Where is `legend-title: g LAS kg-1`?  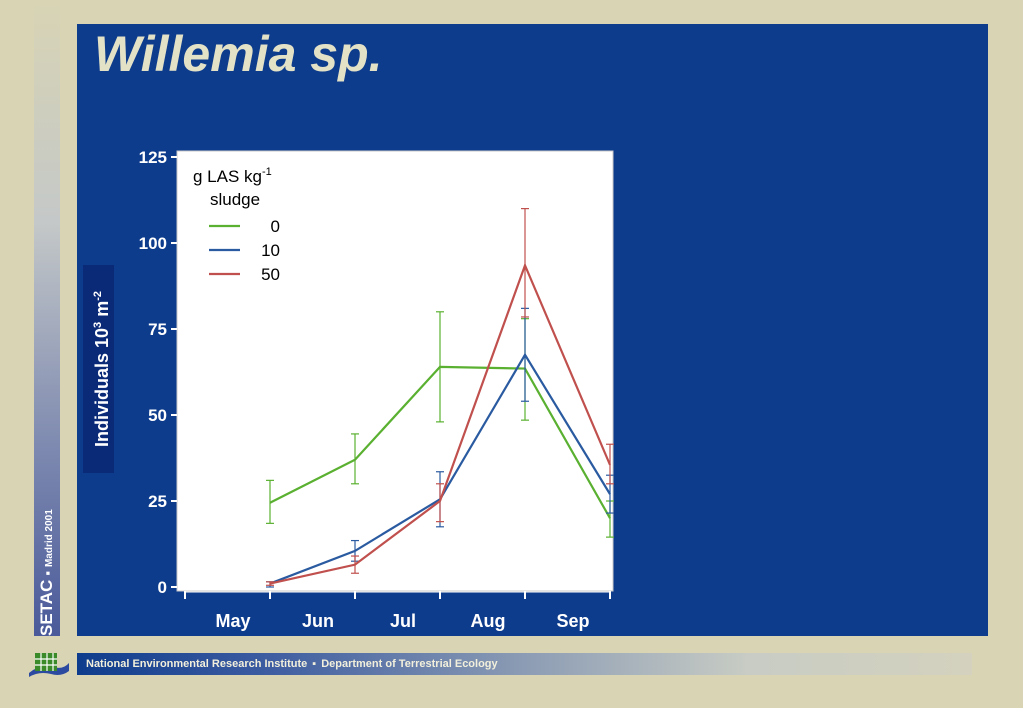
legend-title: g LAS kg-1 is located at coordinates (232, 176).